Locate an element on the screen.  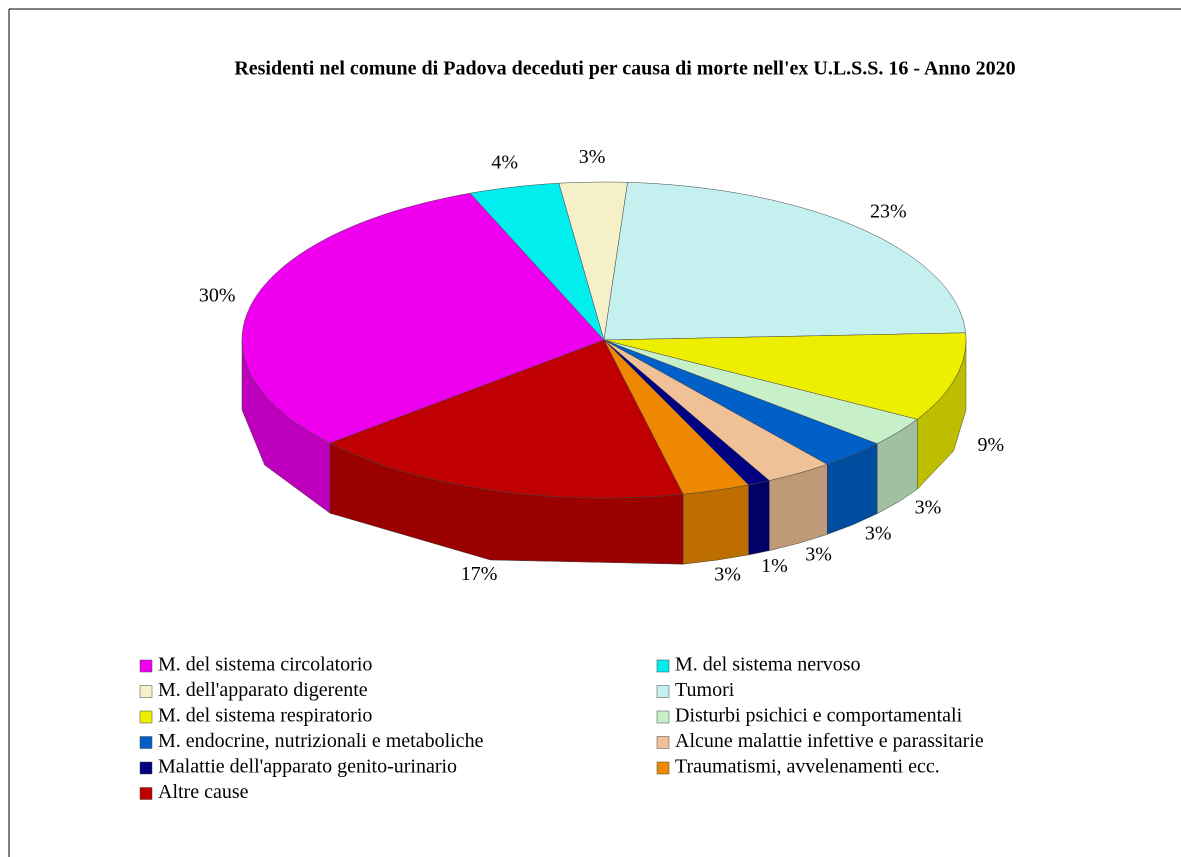
legend-label: Tumori is located at coordinates (705, 690).